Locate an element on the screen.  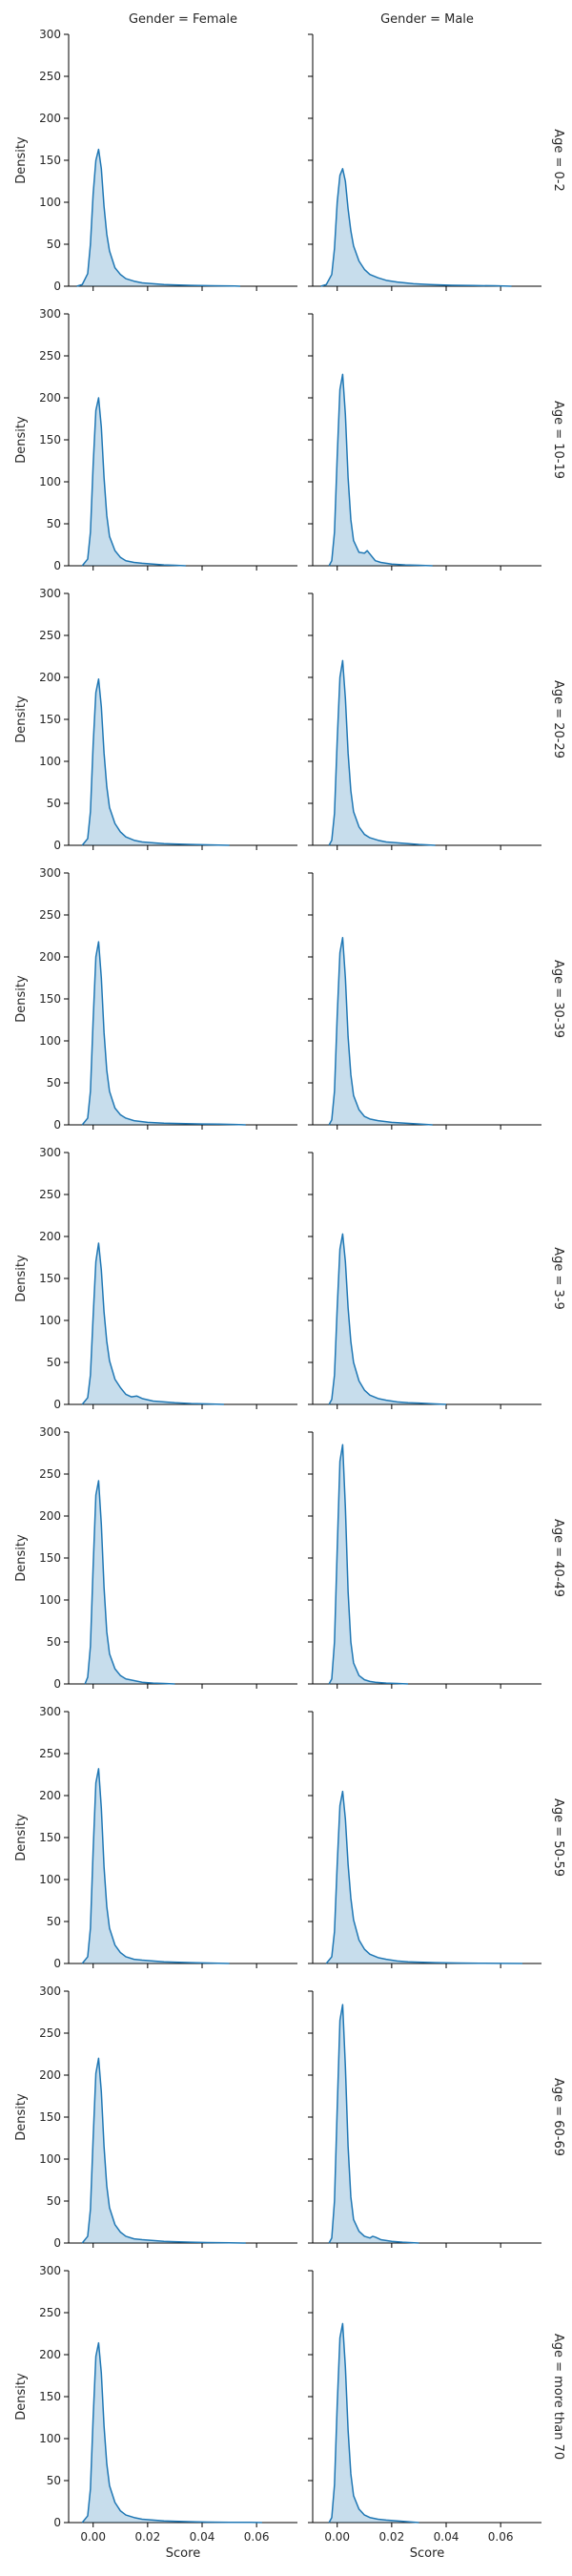
row-title: Age = 60-69 is located at coordinates (558, 2117).